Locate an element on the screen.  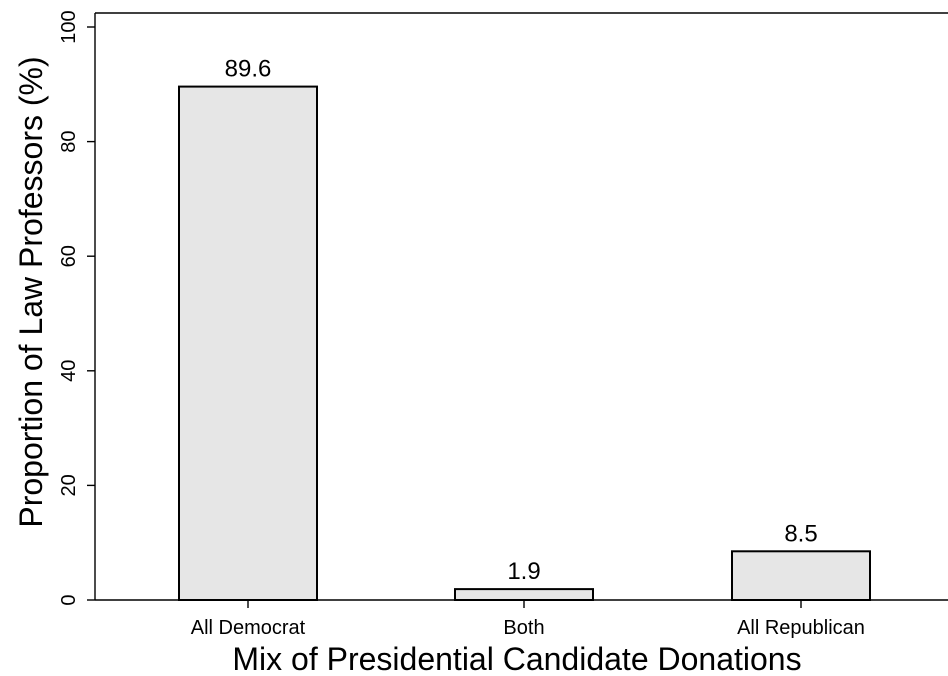
y-tick-label: 20 is located at coordinates (69, 485).